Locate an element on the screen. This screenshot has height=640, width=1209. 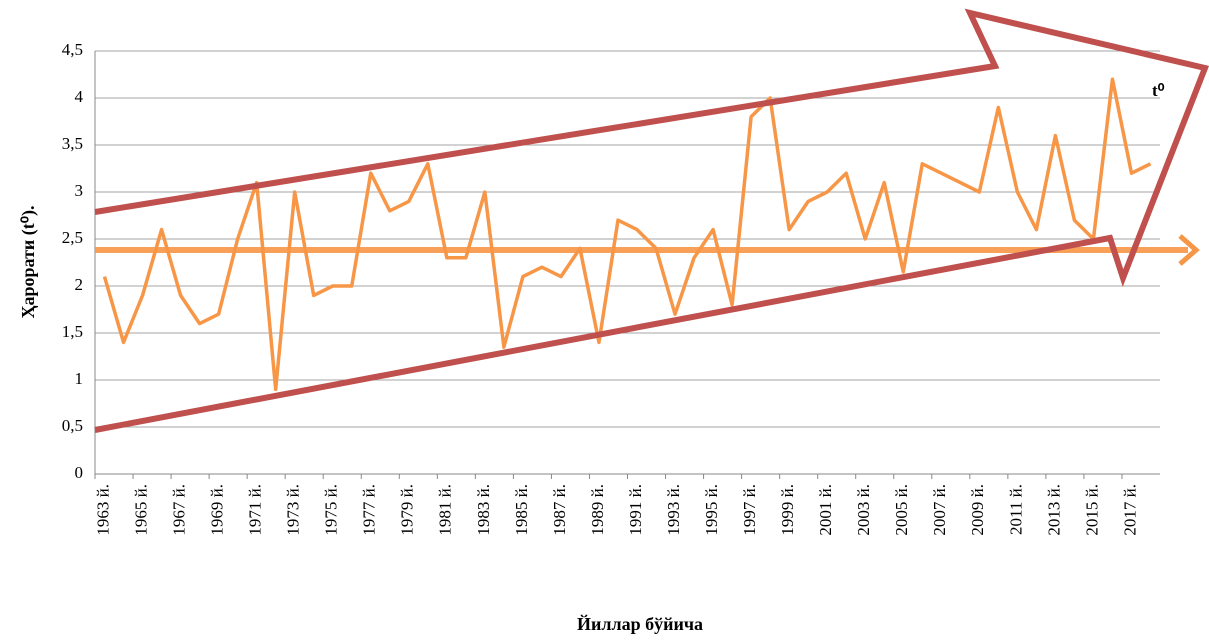
y-tick-label: 3,5 is located at coordinates (72, 143).